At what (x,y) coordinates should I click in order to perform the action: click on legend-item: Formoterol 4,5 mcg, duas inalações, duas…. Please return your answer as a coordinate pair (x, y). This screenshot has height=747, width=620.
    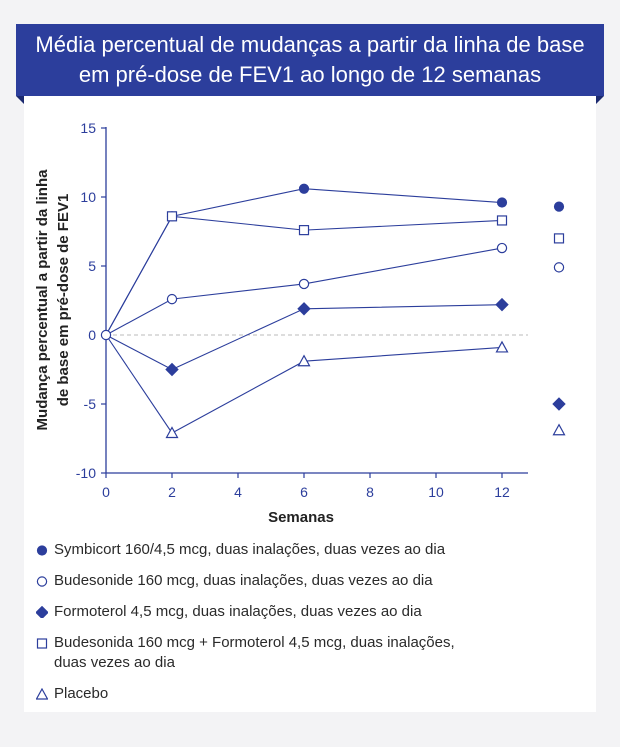
    Looking at the image, I should click on (306, 612).